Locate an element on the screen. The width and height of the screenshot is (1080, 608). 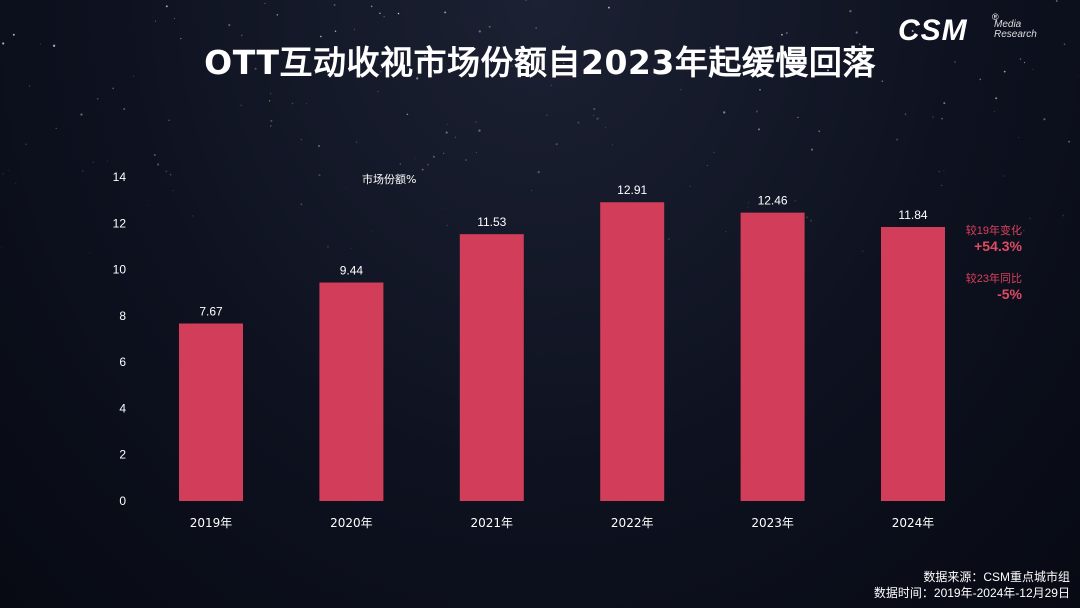
logo-reg-mark: ® is located at coordinates (995, 17).